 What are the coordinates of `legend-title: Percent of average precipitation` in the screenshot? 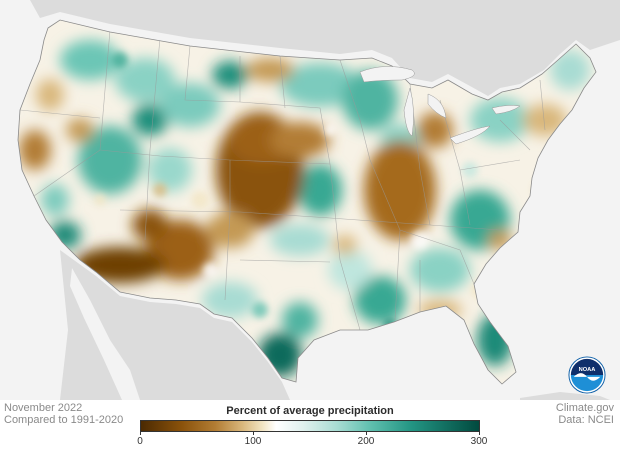 It's located at (310, 411).